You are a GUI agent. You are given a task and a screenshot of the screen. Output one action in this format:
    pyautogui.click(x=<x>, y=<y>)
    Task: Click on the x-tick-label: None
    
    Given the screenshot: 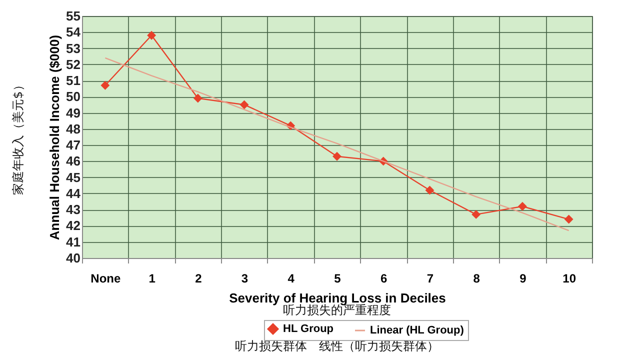 What is the action you would take?
    pyautogui.click(x=106, y=279)
    